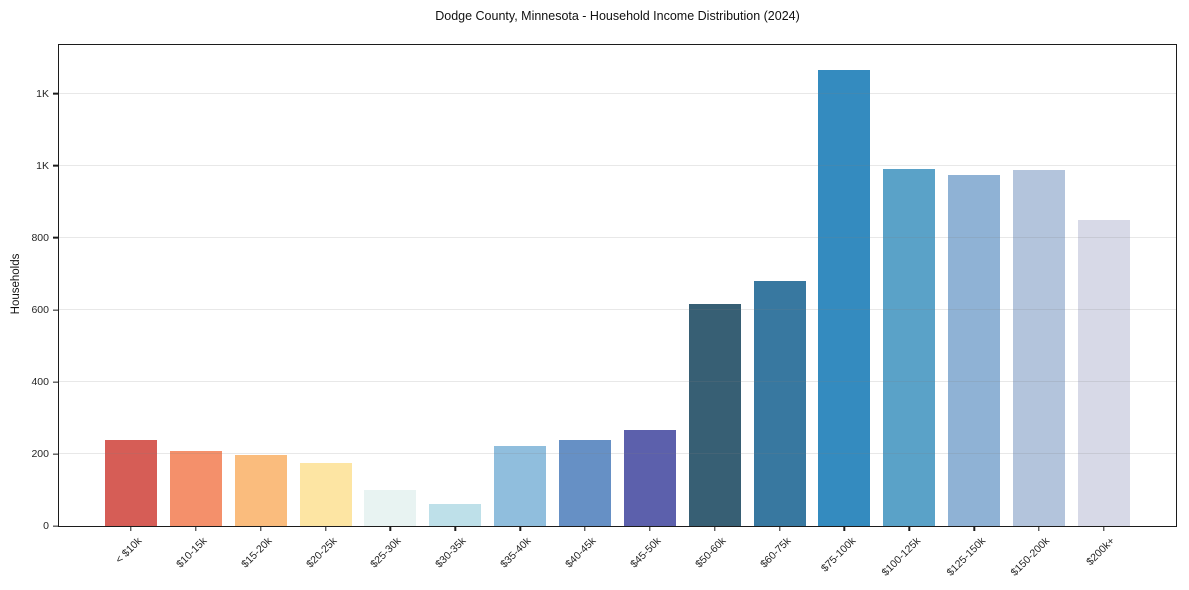  What do you see at coordinates (1030, 557) in the screenshot?
I see `x-tick-label: $150-200k` at bounding box center [1030, 557].